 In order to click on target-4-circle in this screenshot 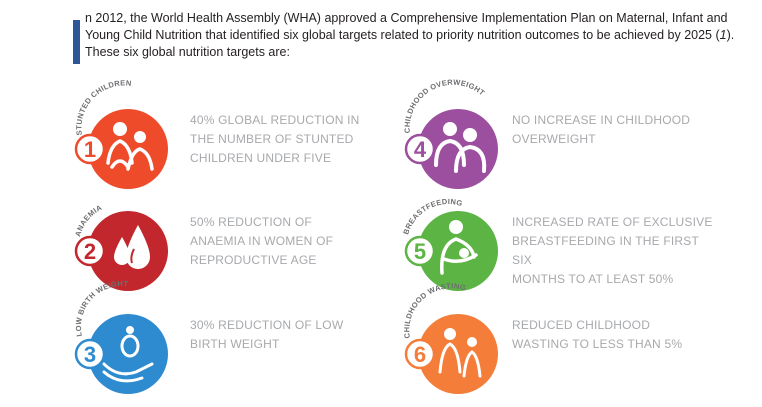, I will do `click(458, 149)`.